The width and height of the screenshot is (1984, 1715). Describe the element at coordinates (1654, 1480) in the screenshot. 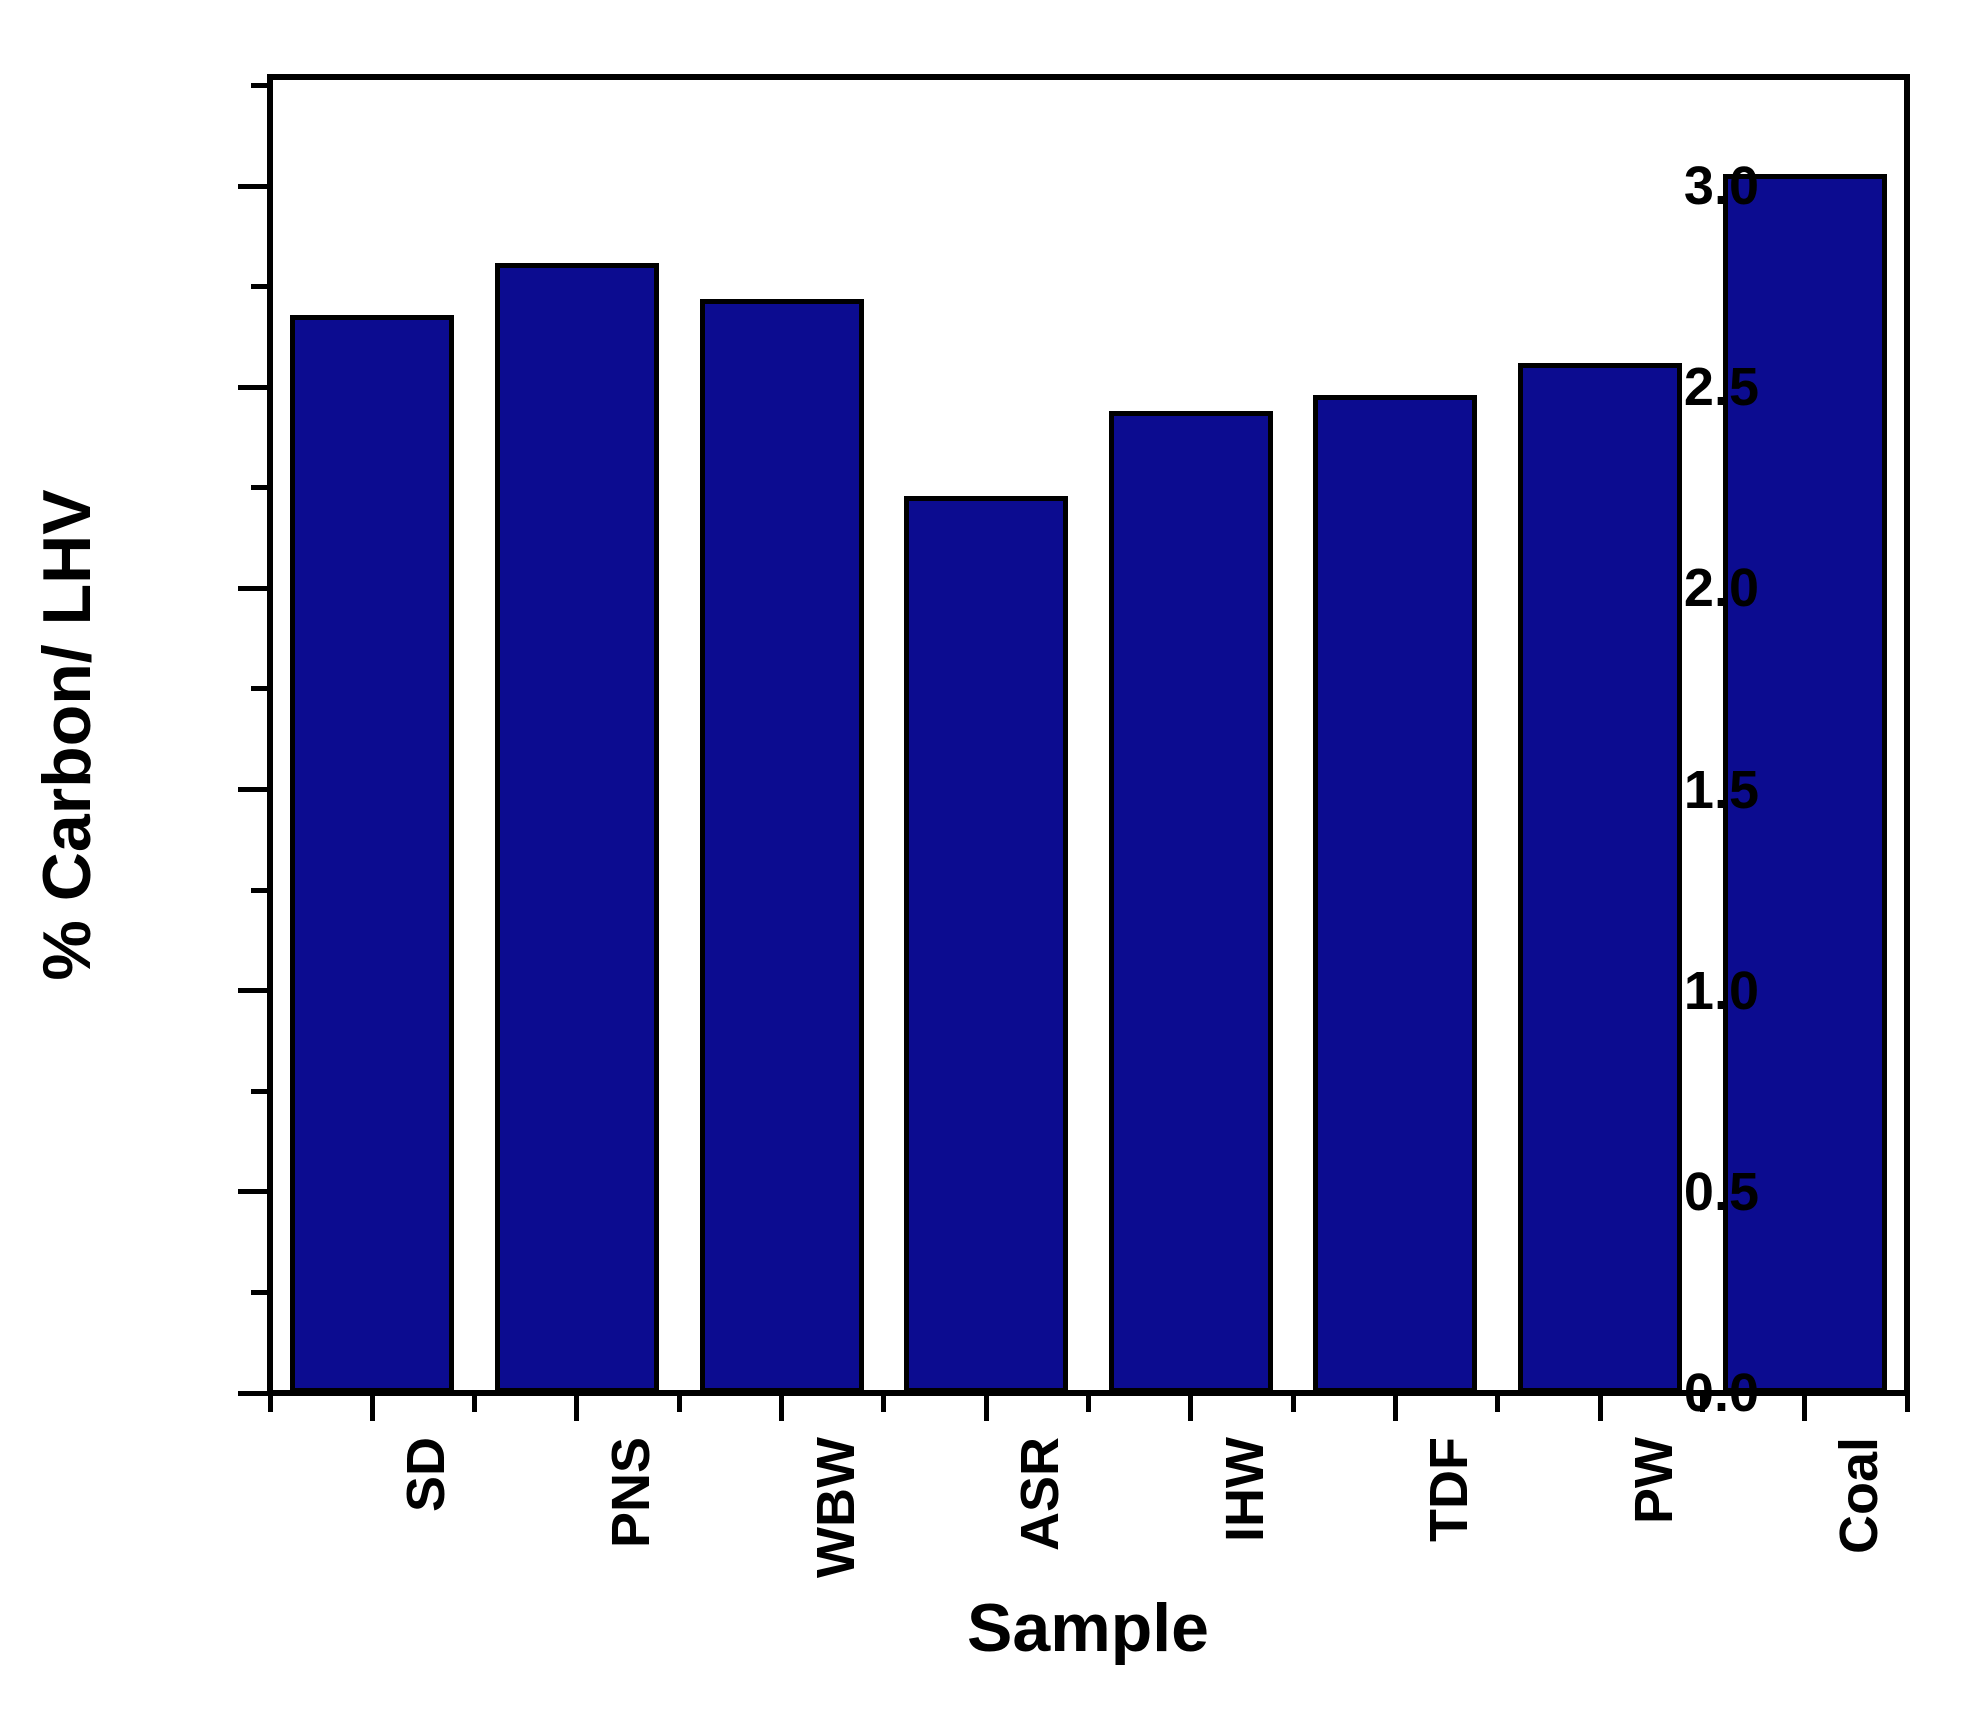

I see `x-tick-label-pw: PW` at that location.